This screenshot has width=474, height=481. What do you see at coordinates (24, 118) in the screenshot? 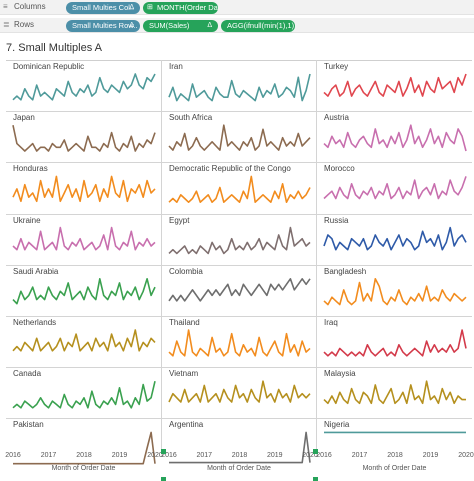
I see `panel-title: Japan` at bounding box center [24, 118].